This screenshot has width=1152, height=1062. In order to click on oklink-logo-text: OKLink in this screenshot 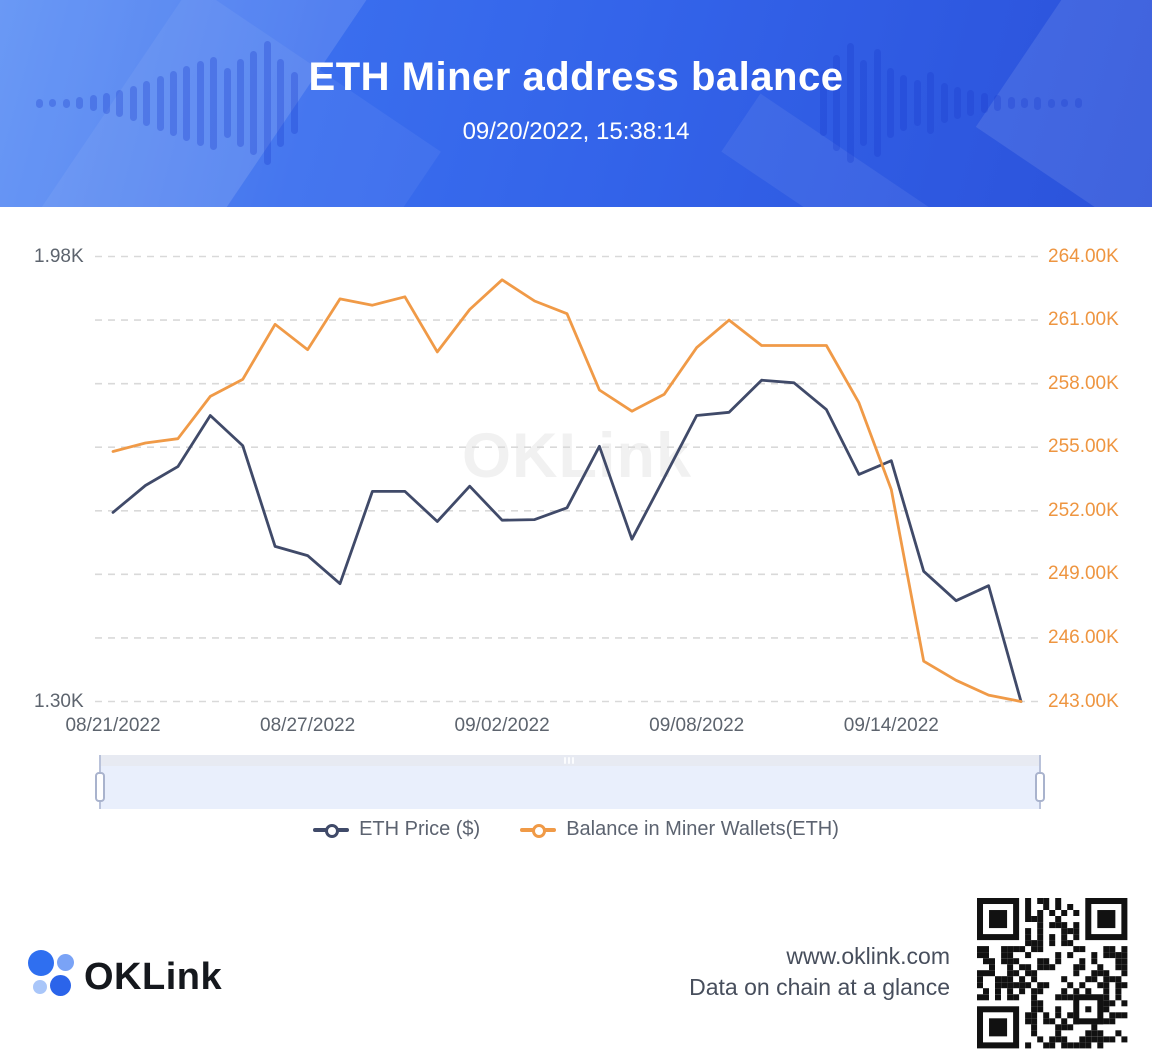, I will do `click(153, 976)`.